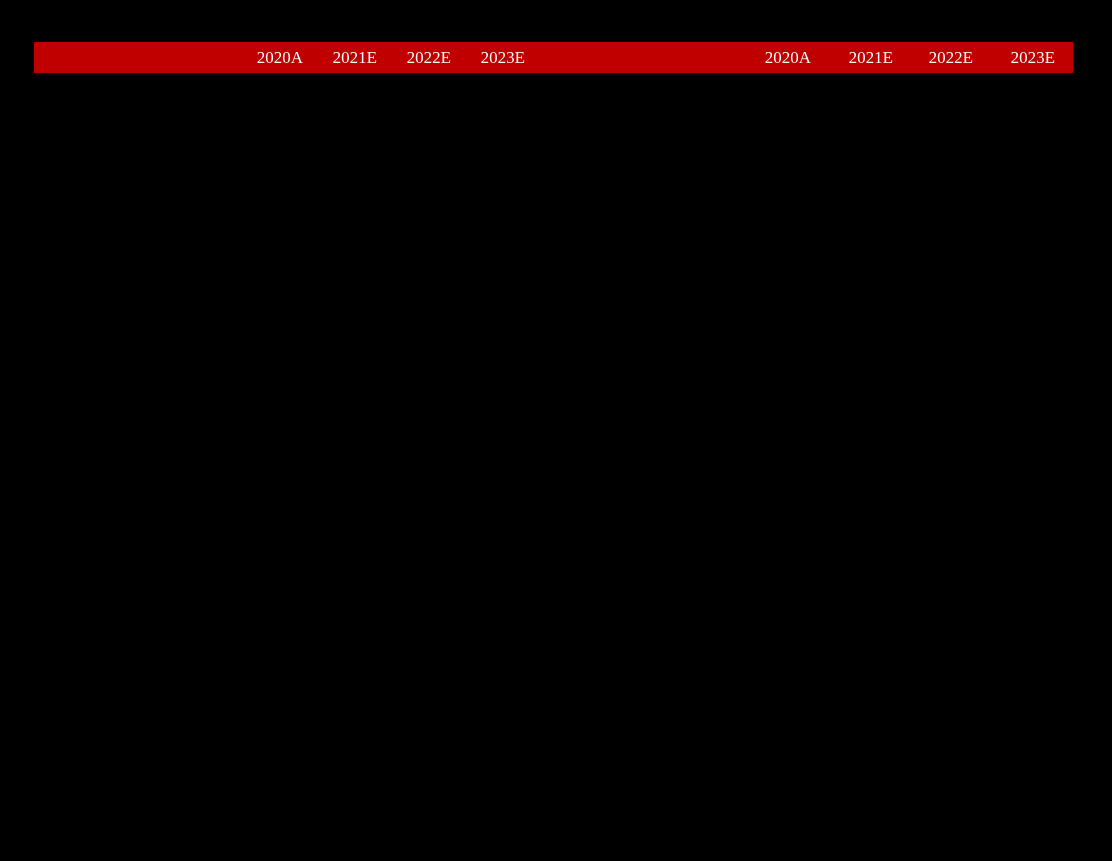 This screenshot has height=861, width=1112. I want to click on right-column-header-2020a: 2020A, so click(787, 57).